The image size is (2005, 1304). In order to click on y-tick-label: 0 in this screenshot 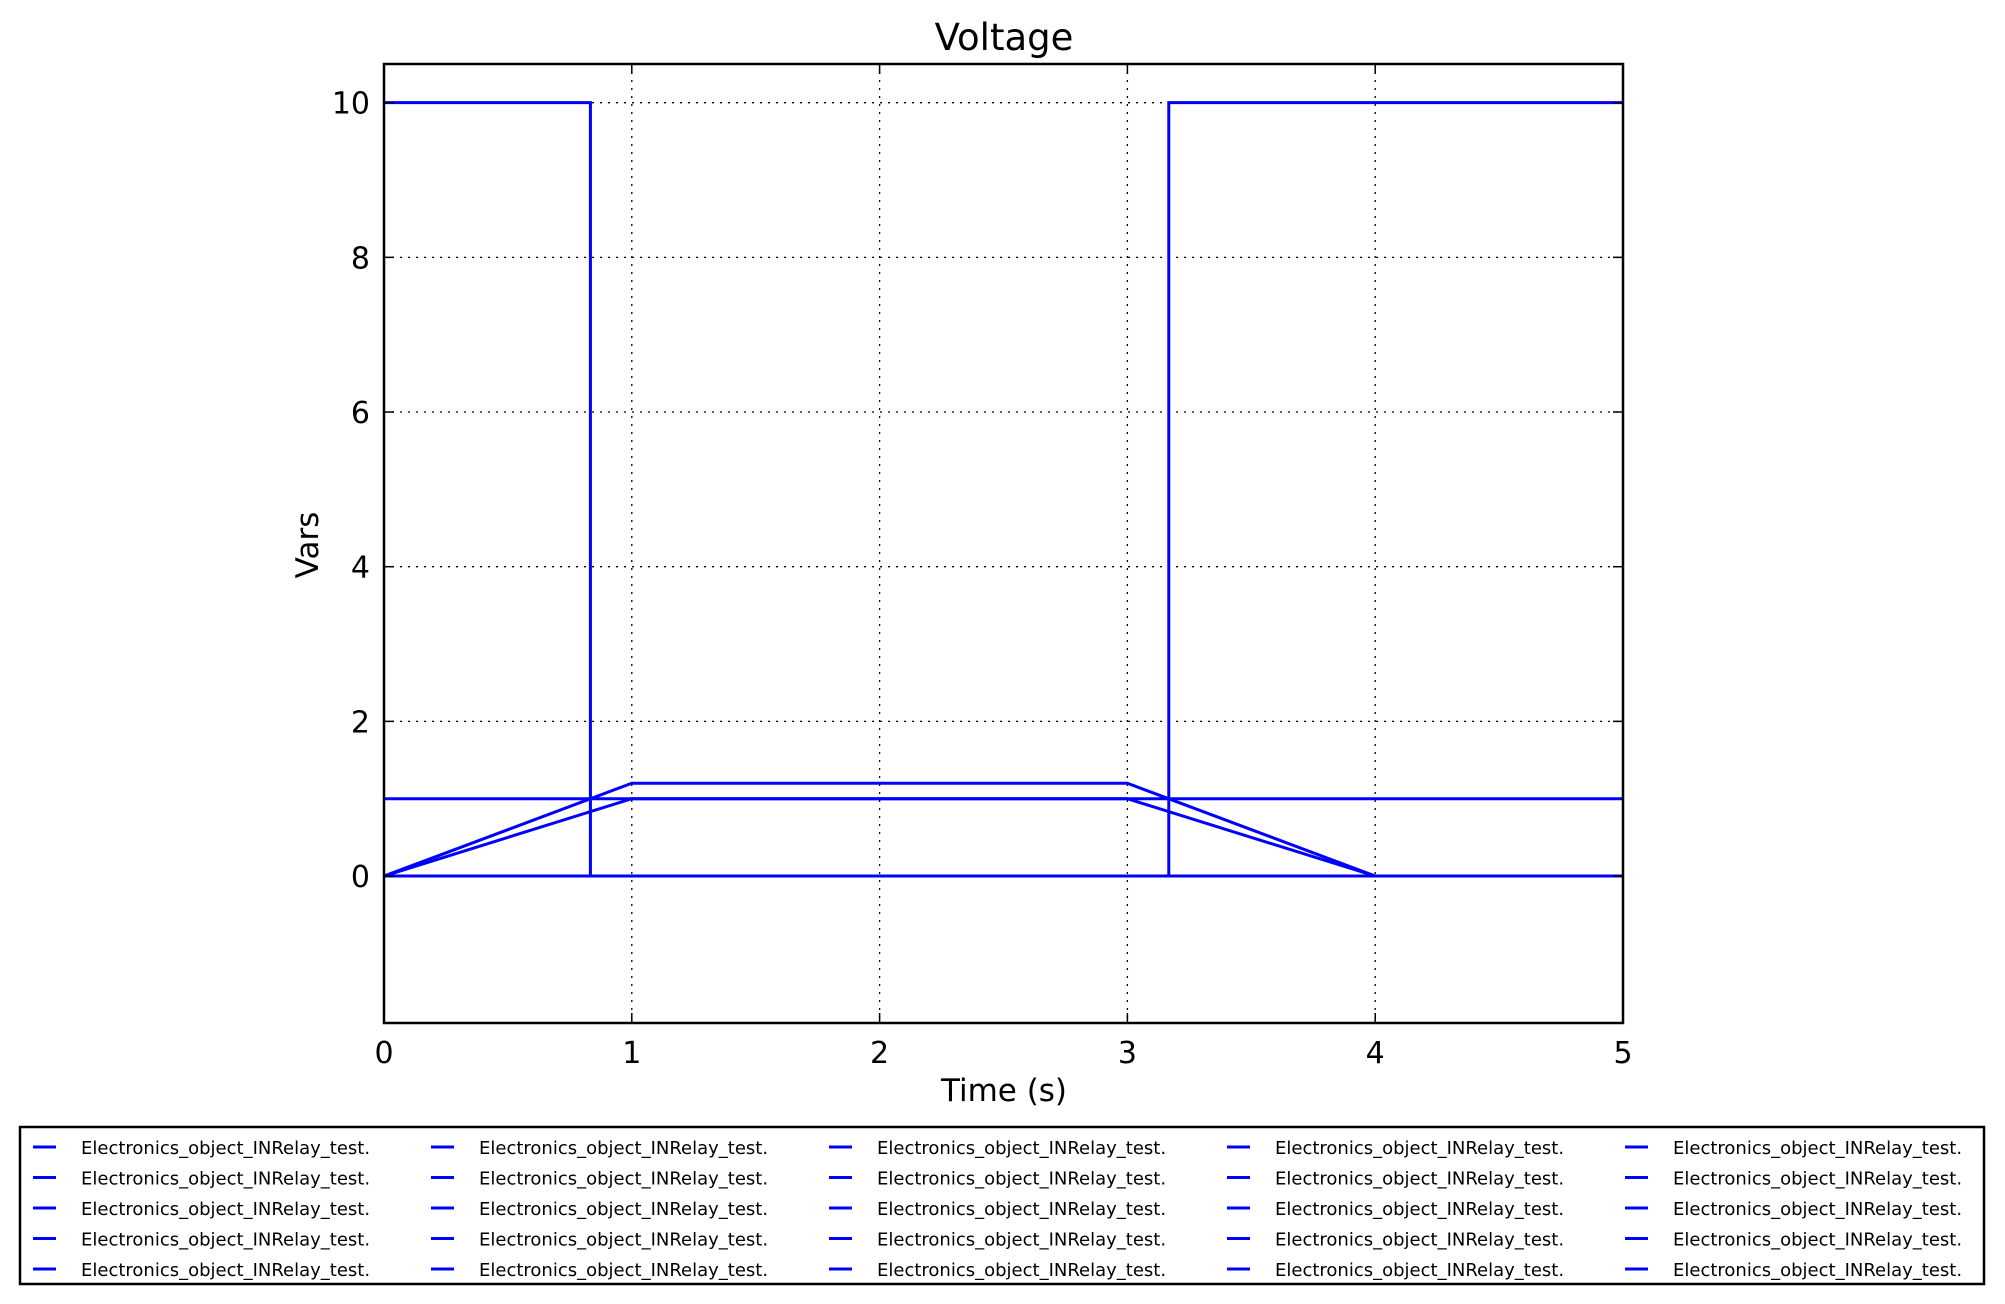, I will do `click(360, 877)`.